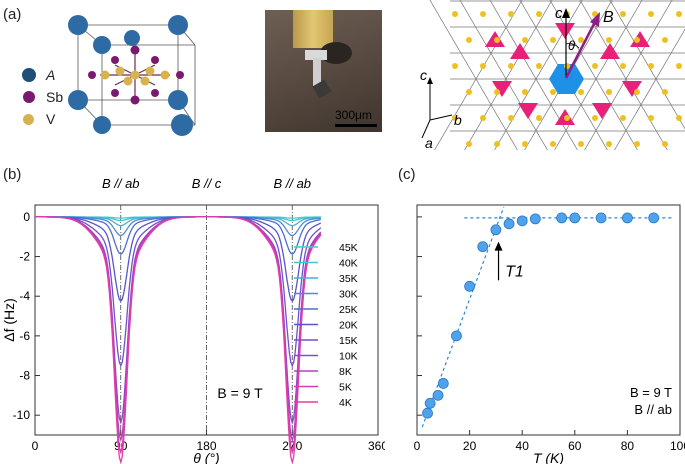 The height and width of the screenshot is (464, 685). Describe the element at coordinates (29, 97) in the screenshot. I see `sb-atom-icon` at that location.